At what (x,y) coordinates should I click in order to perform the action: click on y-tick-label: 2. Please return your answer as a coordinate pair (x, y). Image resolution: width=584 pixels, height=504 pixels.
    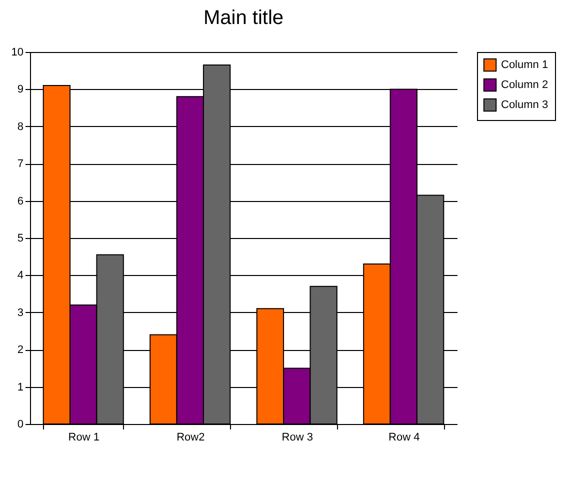
    Looking at the image, I should click on (20, 350).